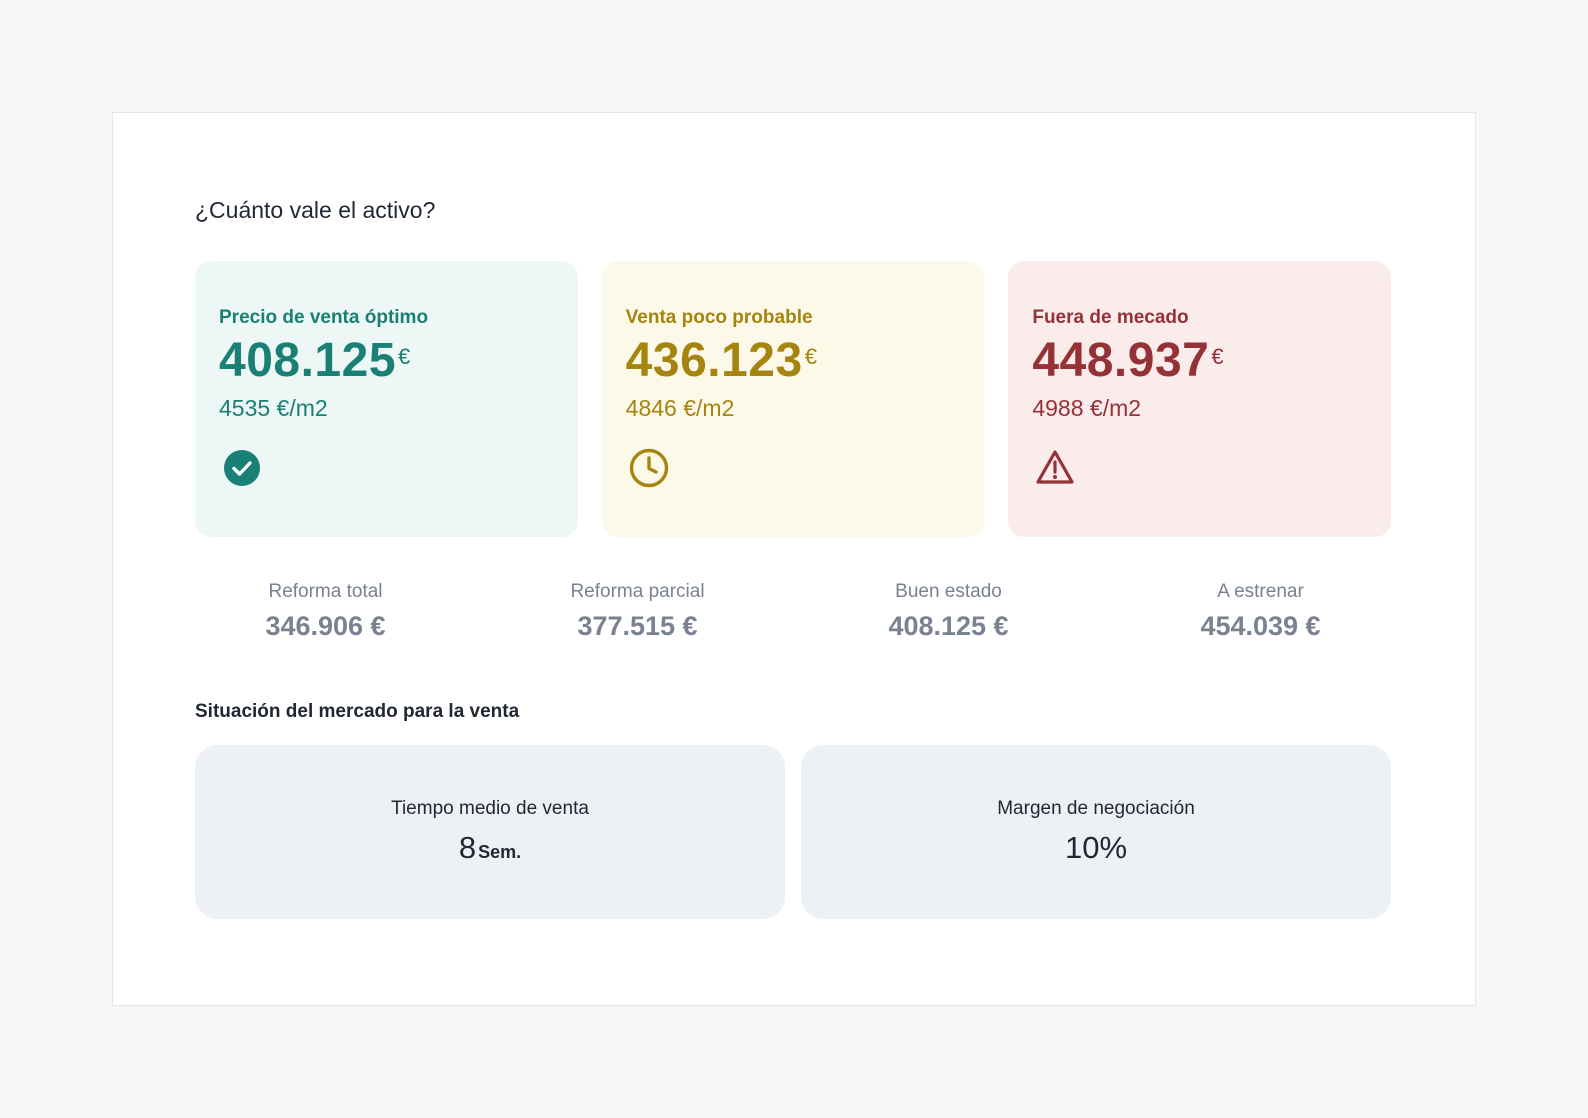 Image resolution: width=1588 pixels, height=1118 pixels. I want to click on condition-value: 377.515 €, so click(637, 626).